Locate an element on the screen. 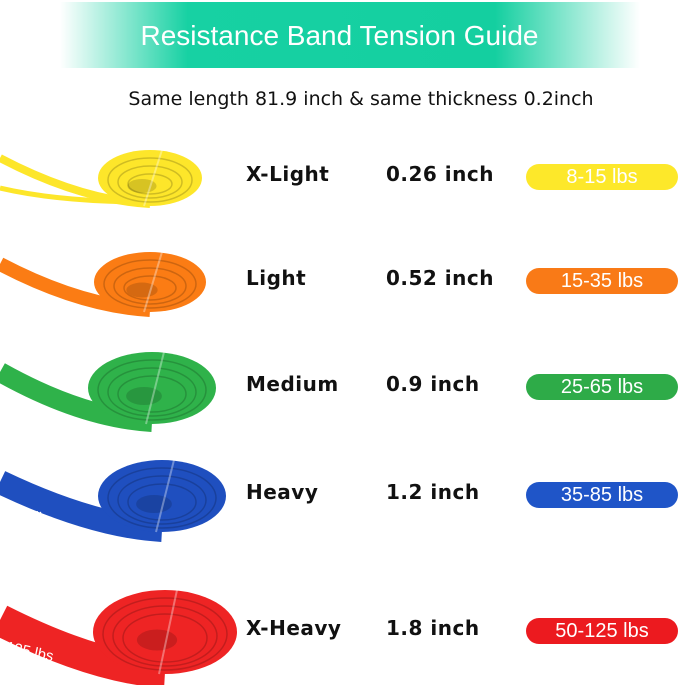 The height and width of the screenshot is (685, 679). band-level: Medium is located at coordinates (292, 384).